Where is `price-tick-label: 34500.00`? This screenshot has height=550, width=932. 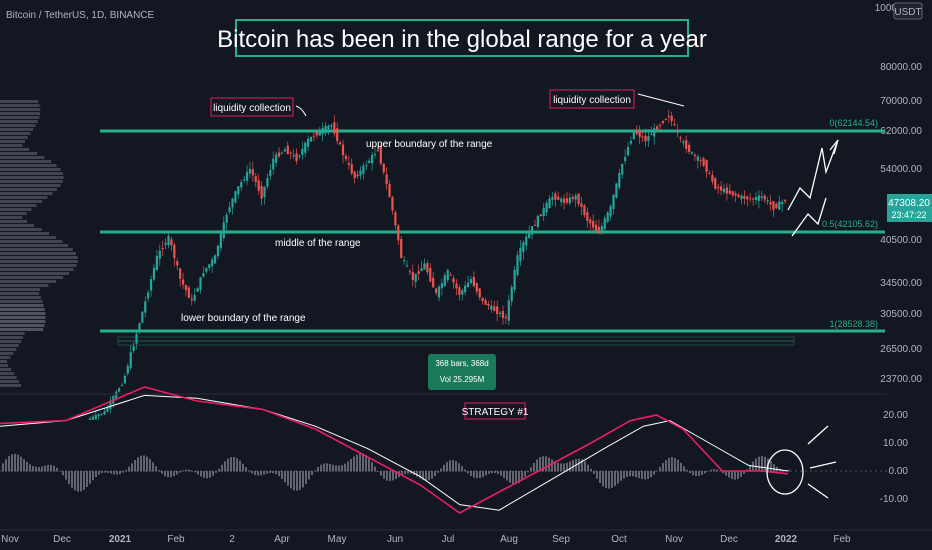
price-tick-label: 34500.00 is located at coordinates (901, 283).